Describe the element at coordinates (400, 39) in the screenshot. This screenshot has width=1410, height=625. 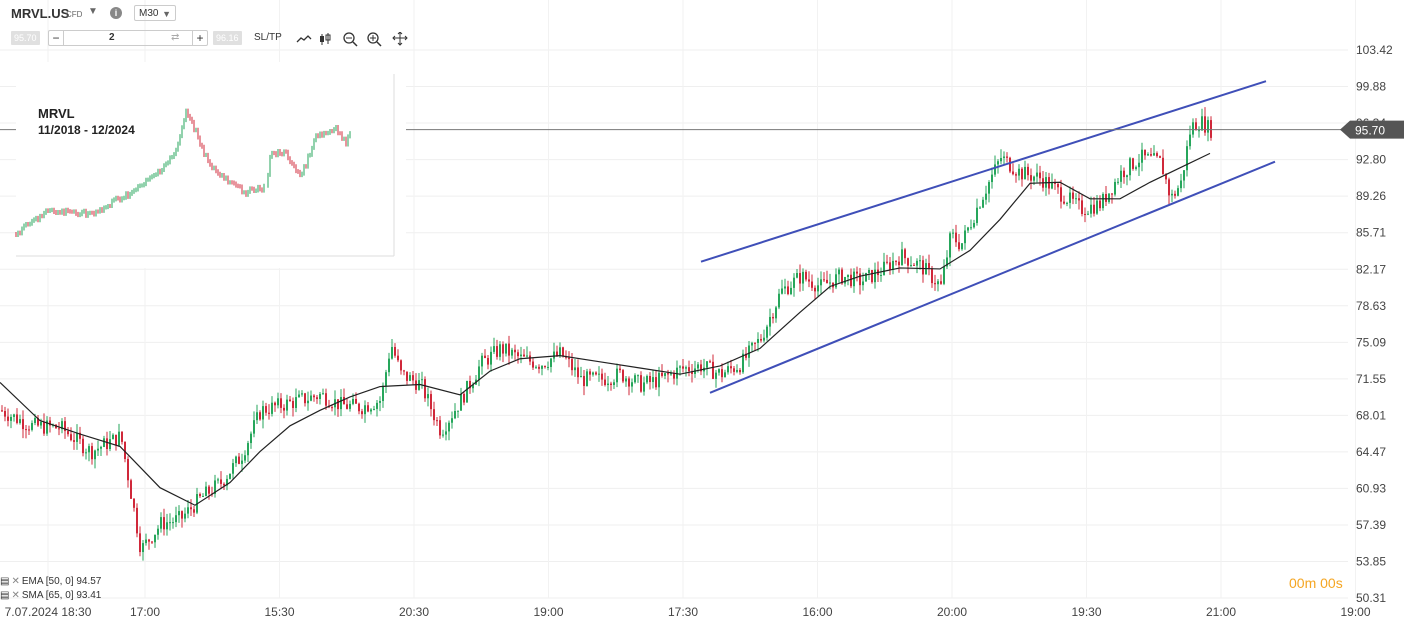
I see `crosshair-icon` at that location.